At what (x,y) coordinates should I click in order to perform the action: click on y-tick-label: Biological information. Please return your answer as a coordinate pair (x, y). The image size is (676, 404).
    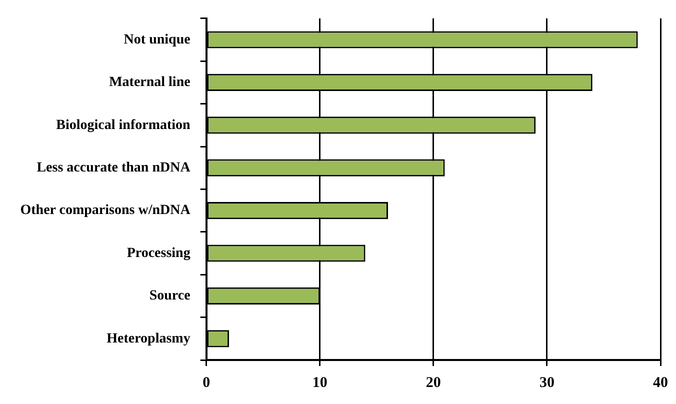
    Looking at the image, I should click on (123, 125).